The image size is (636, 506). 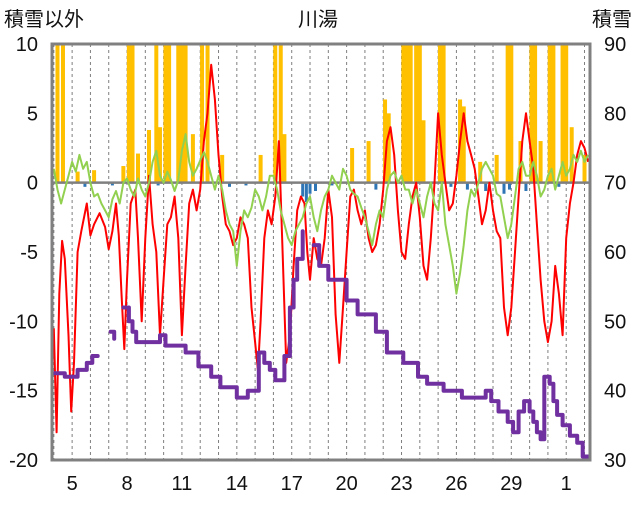 I want to click on x-tick-label: 20, so click(x=346, y=484).